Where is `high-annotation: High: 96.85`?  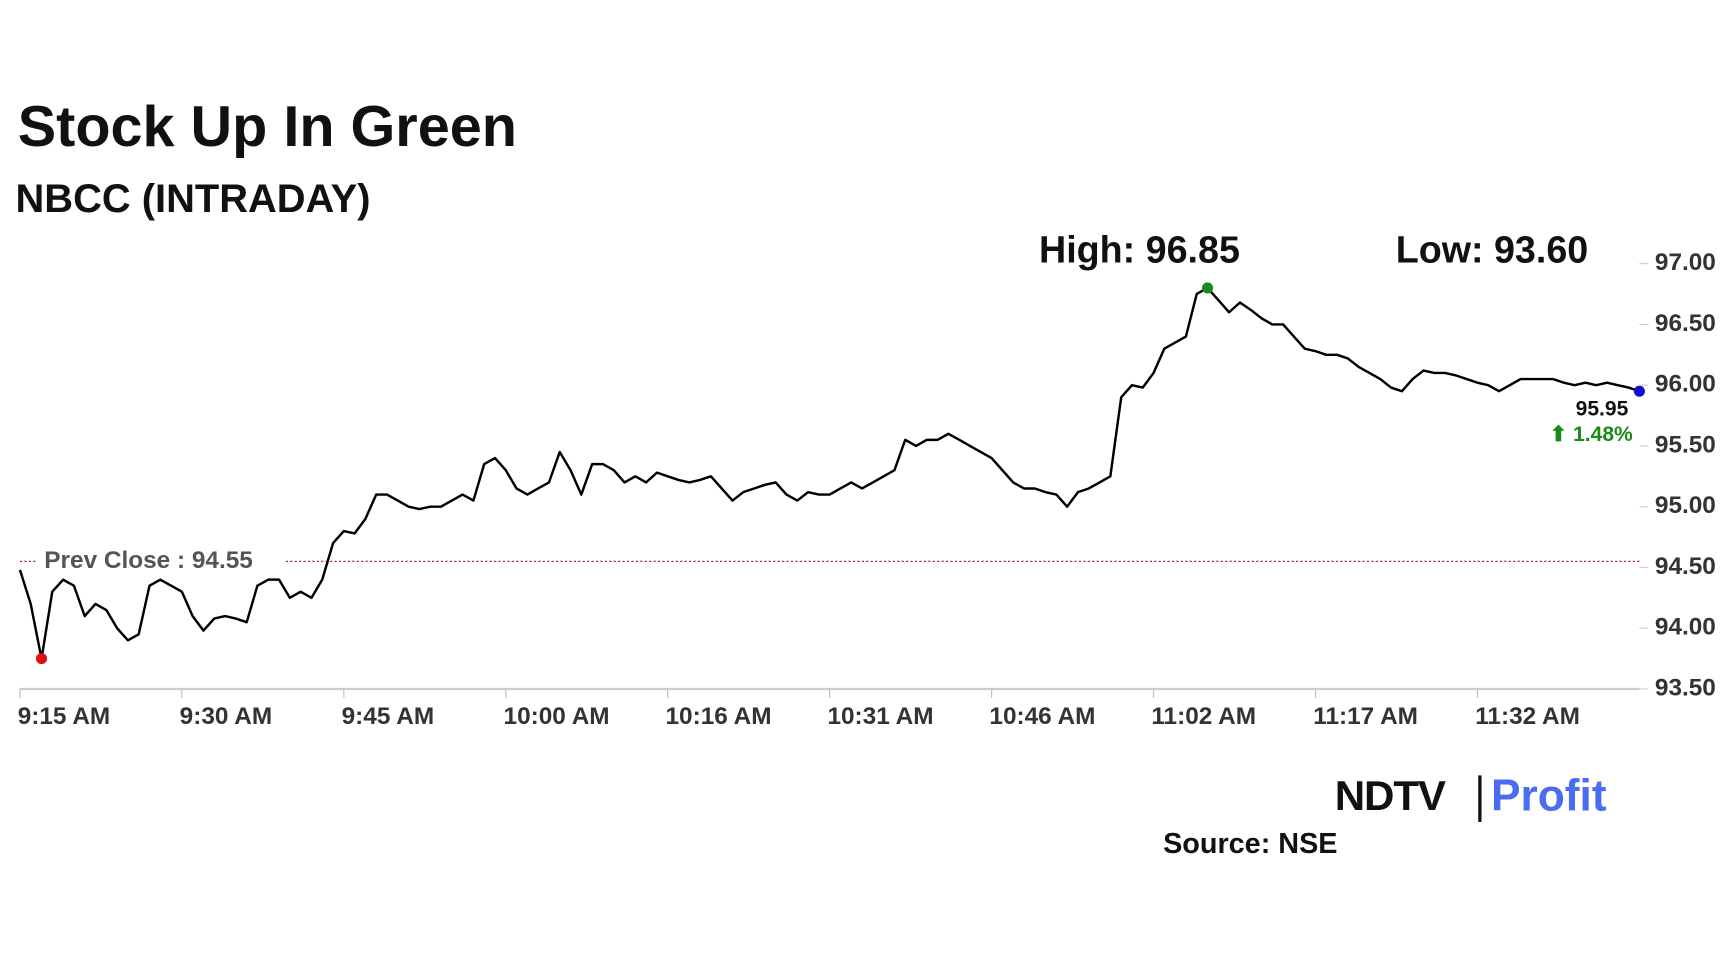
high-annotation: High: 96.85 is located at coordinates (1139, 250).